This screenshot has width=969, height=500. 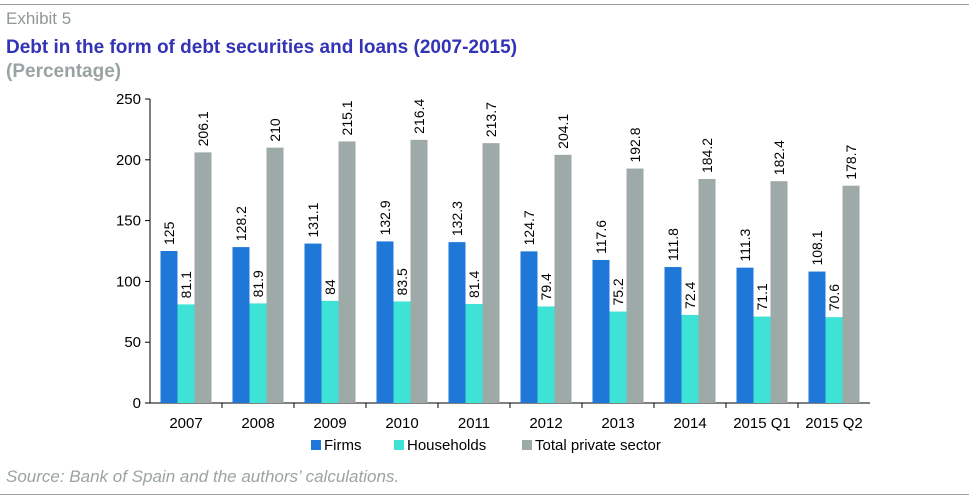 I want to click on data-label: 124.7, so click(x=529, y=227).